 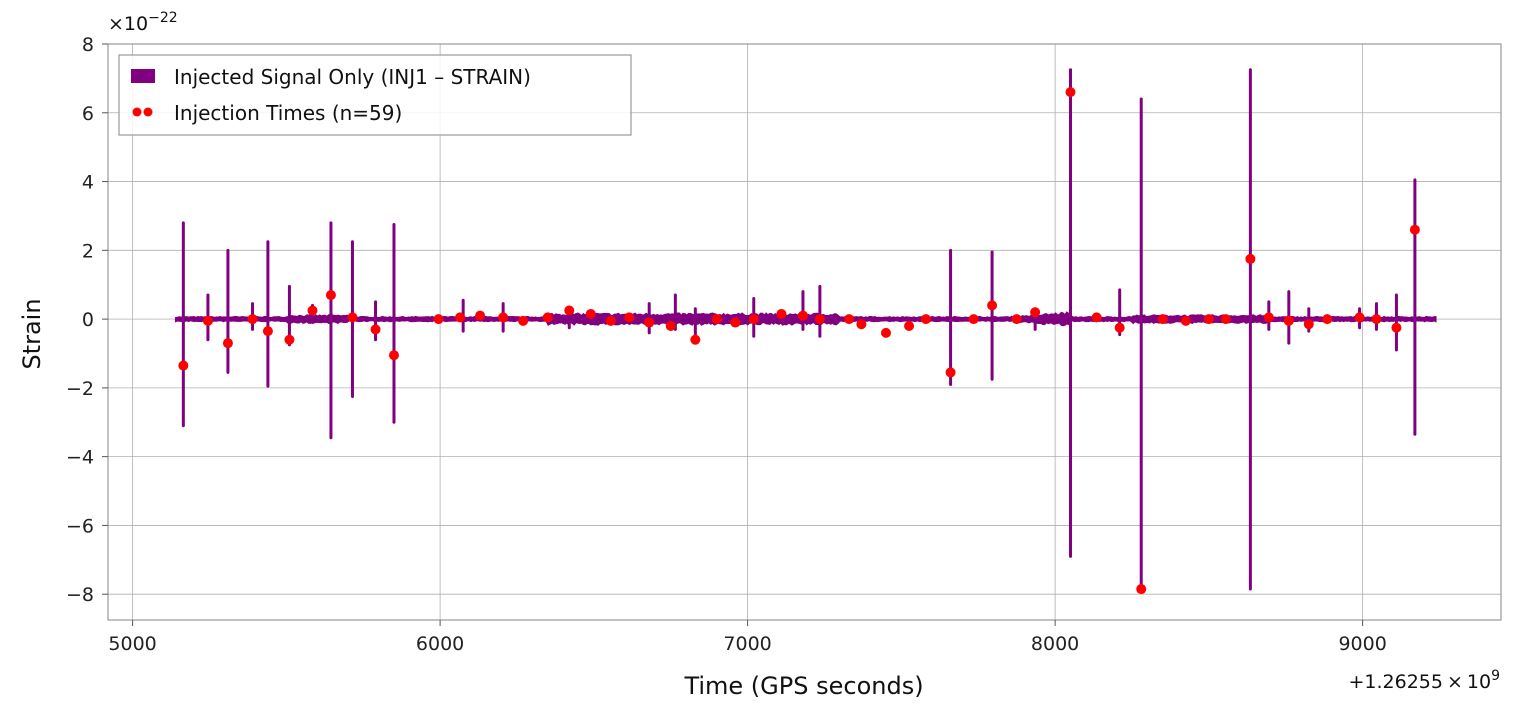 What do you see at coordinates (143, 76) in the screenshot?
I see `legend-signal-swatch` at bounding box center [143, 76].